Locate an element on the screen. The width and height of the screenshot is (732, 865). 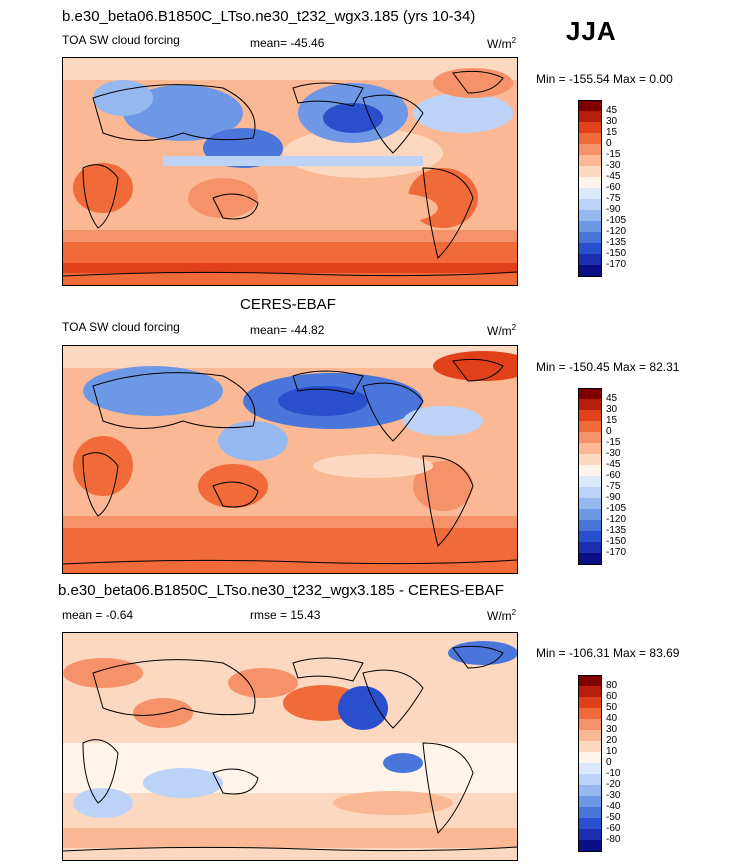
colorbar-label: 20 is located at coordinates (612, 740).